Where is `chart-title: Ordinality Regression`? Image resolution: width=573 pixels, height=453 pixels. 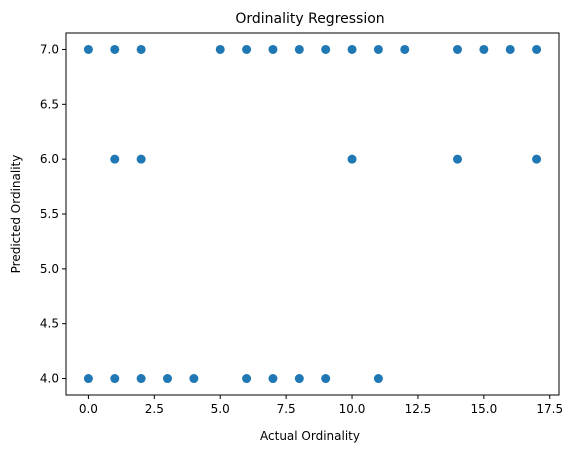 chart-title: Ordinality Regression is located at coordinates (309, 19).